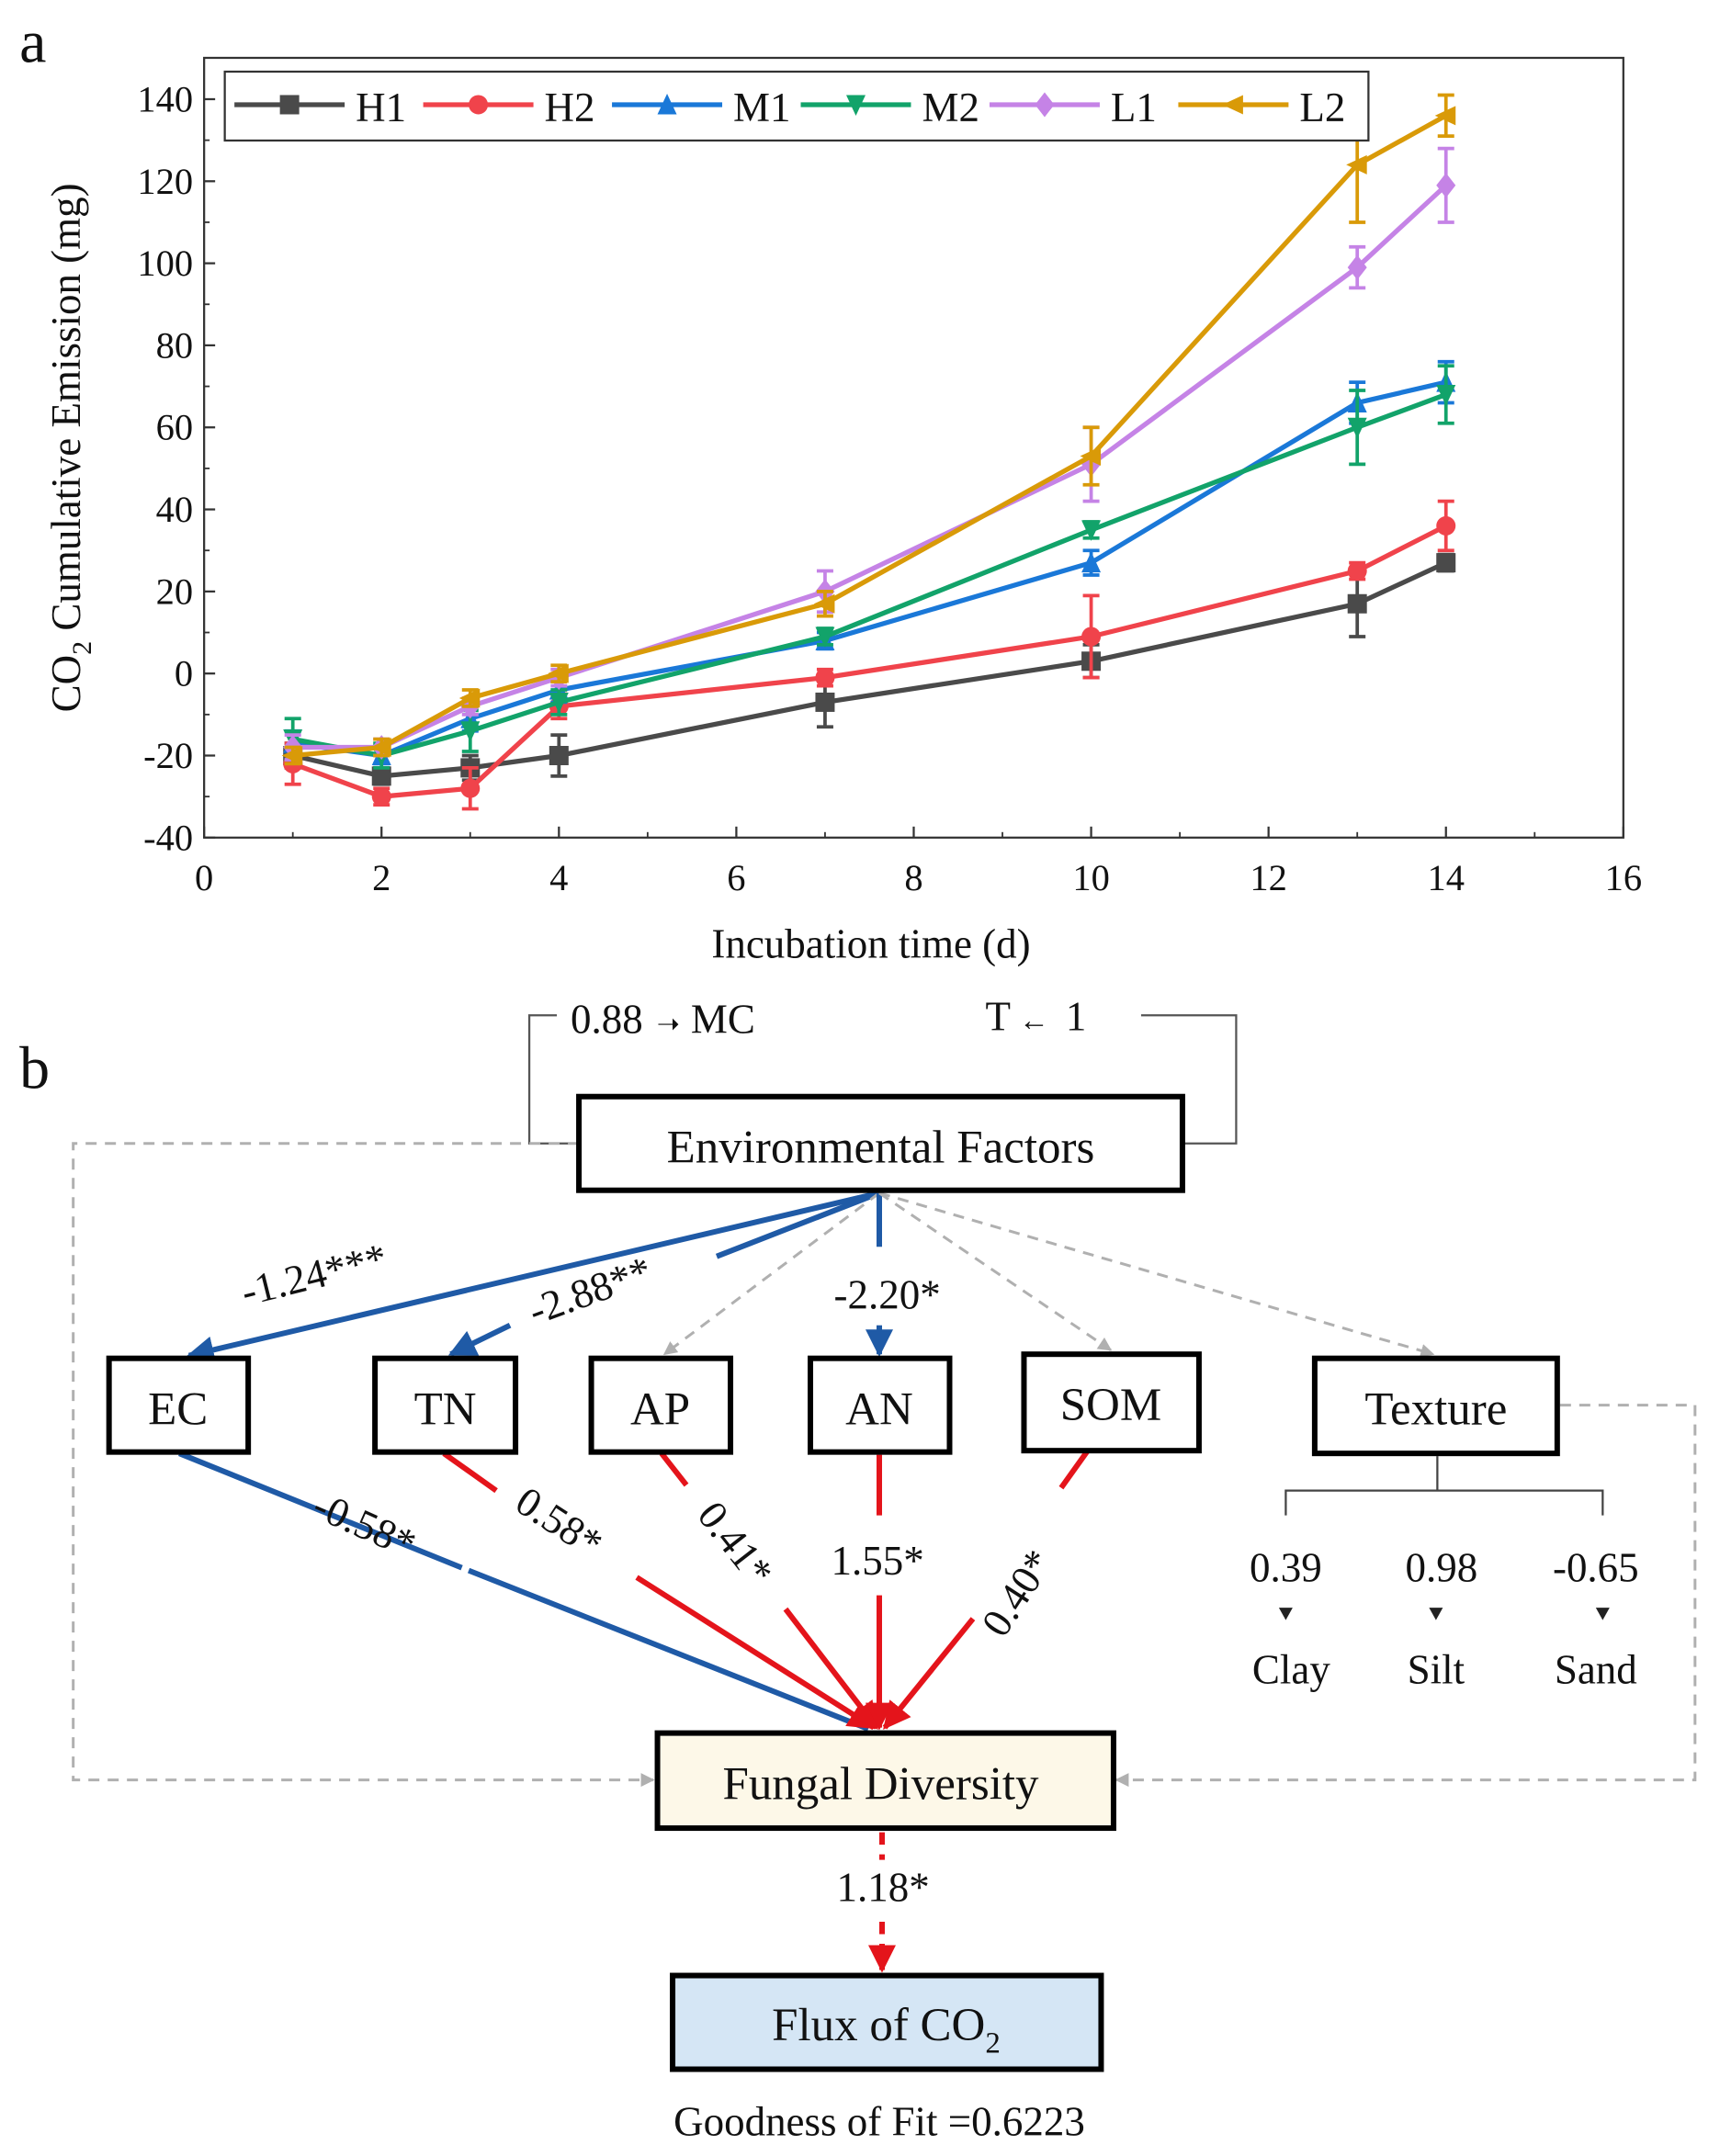 This screenshot has width=1720, height=2156. Describe the element at coordinates (798, 1224) in the screenshot. I see `path-env-tn-a` at that location.